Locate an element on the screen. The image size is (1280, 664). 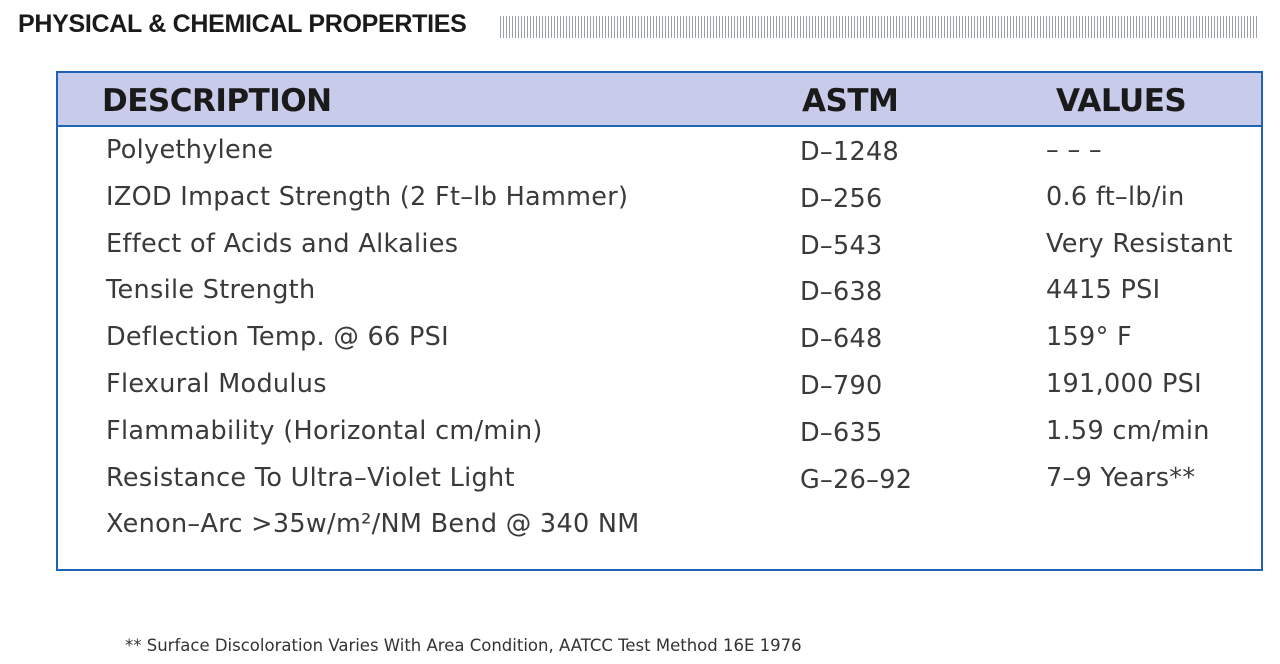
table-cell: 159° F is located at coordinates (1089, 337).